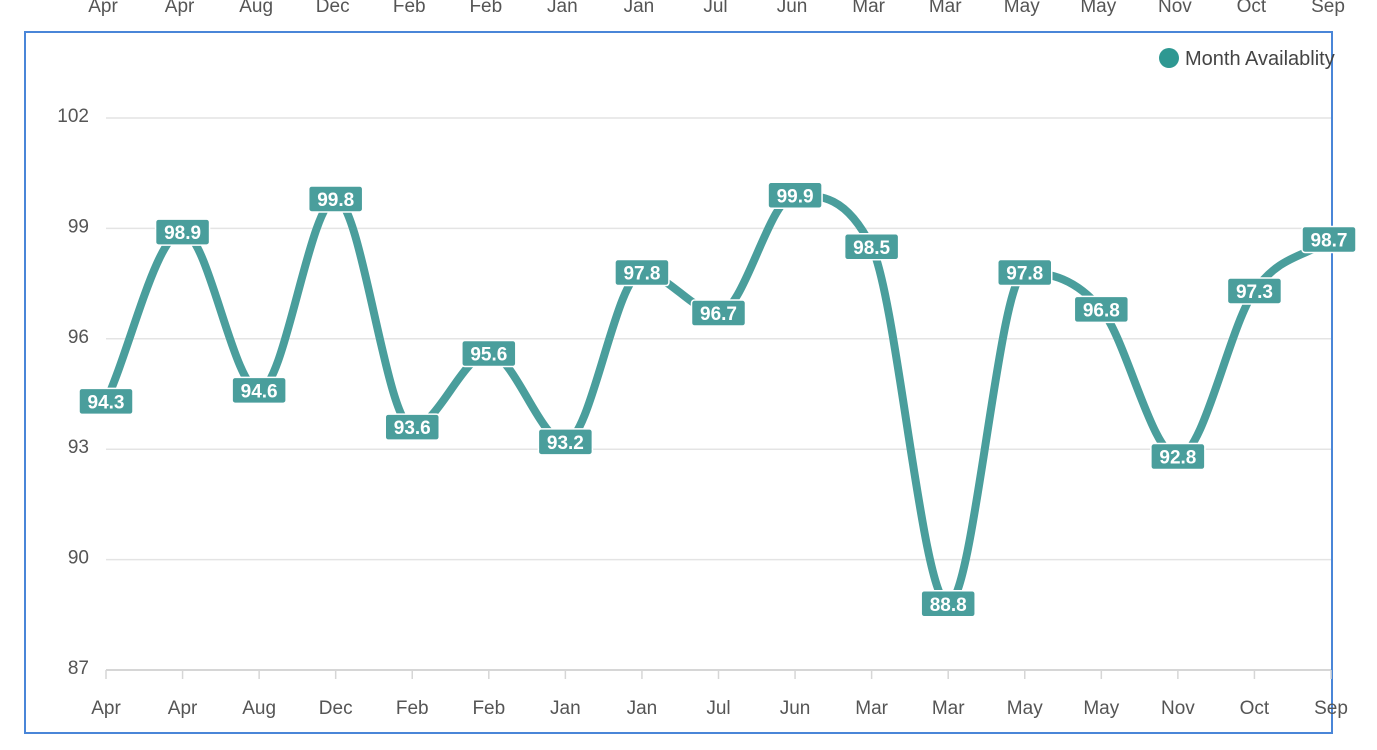 This screenshot has height=750, width=1377. Describe the element at coordinates (78, 447) in the screenshot. I see `y-tick-label: 93` at that location.